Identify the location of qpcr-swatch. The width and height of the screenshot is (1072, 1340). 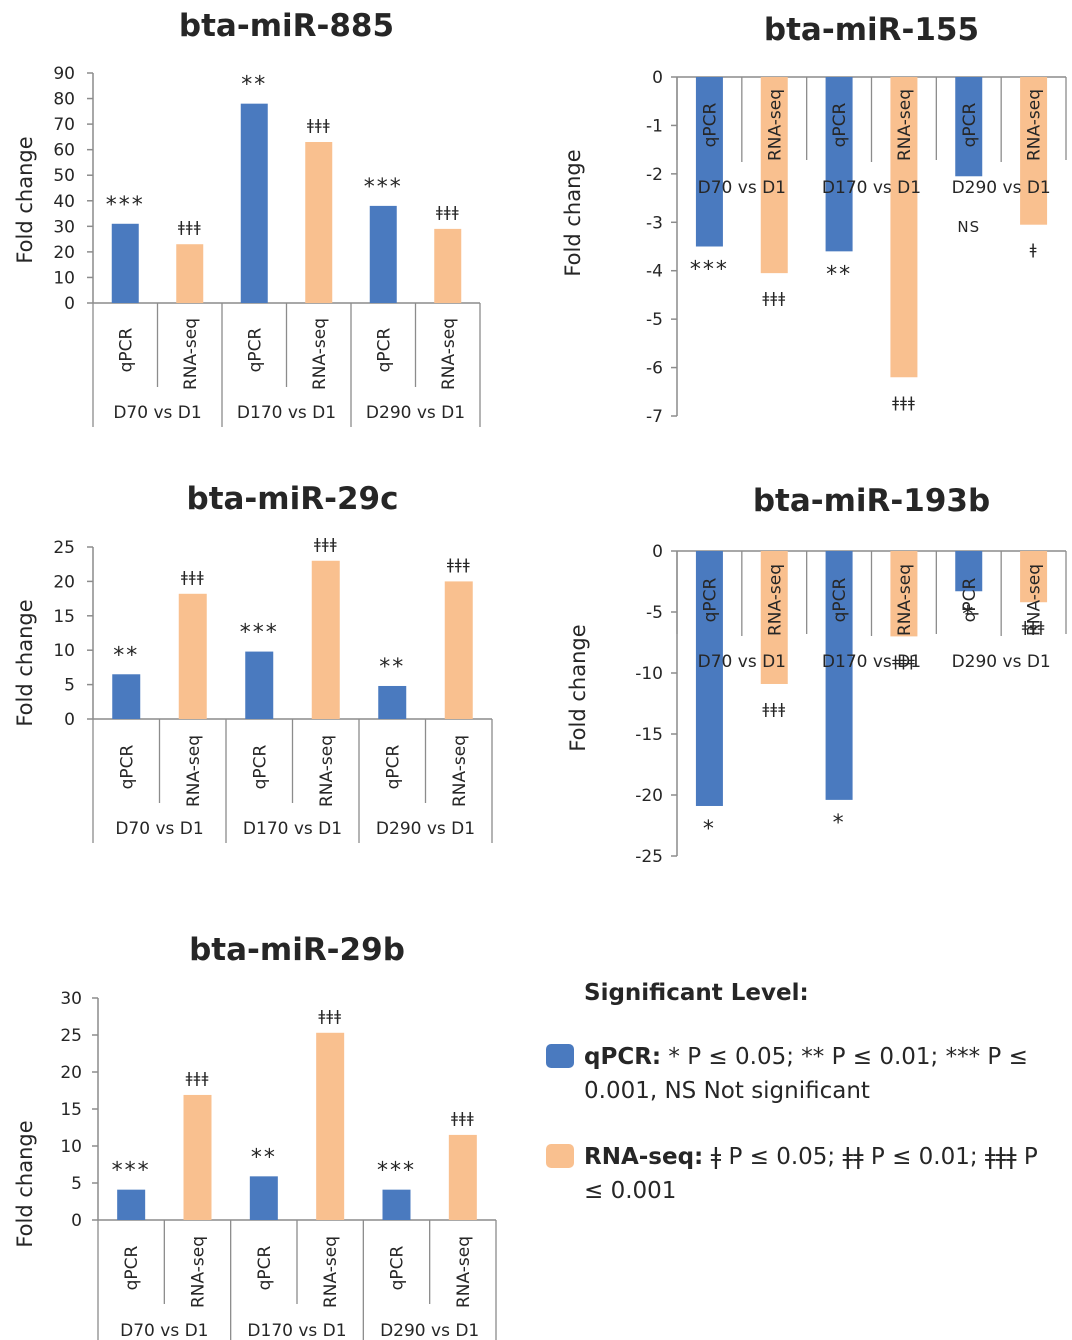
(560, 1056).